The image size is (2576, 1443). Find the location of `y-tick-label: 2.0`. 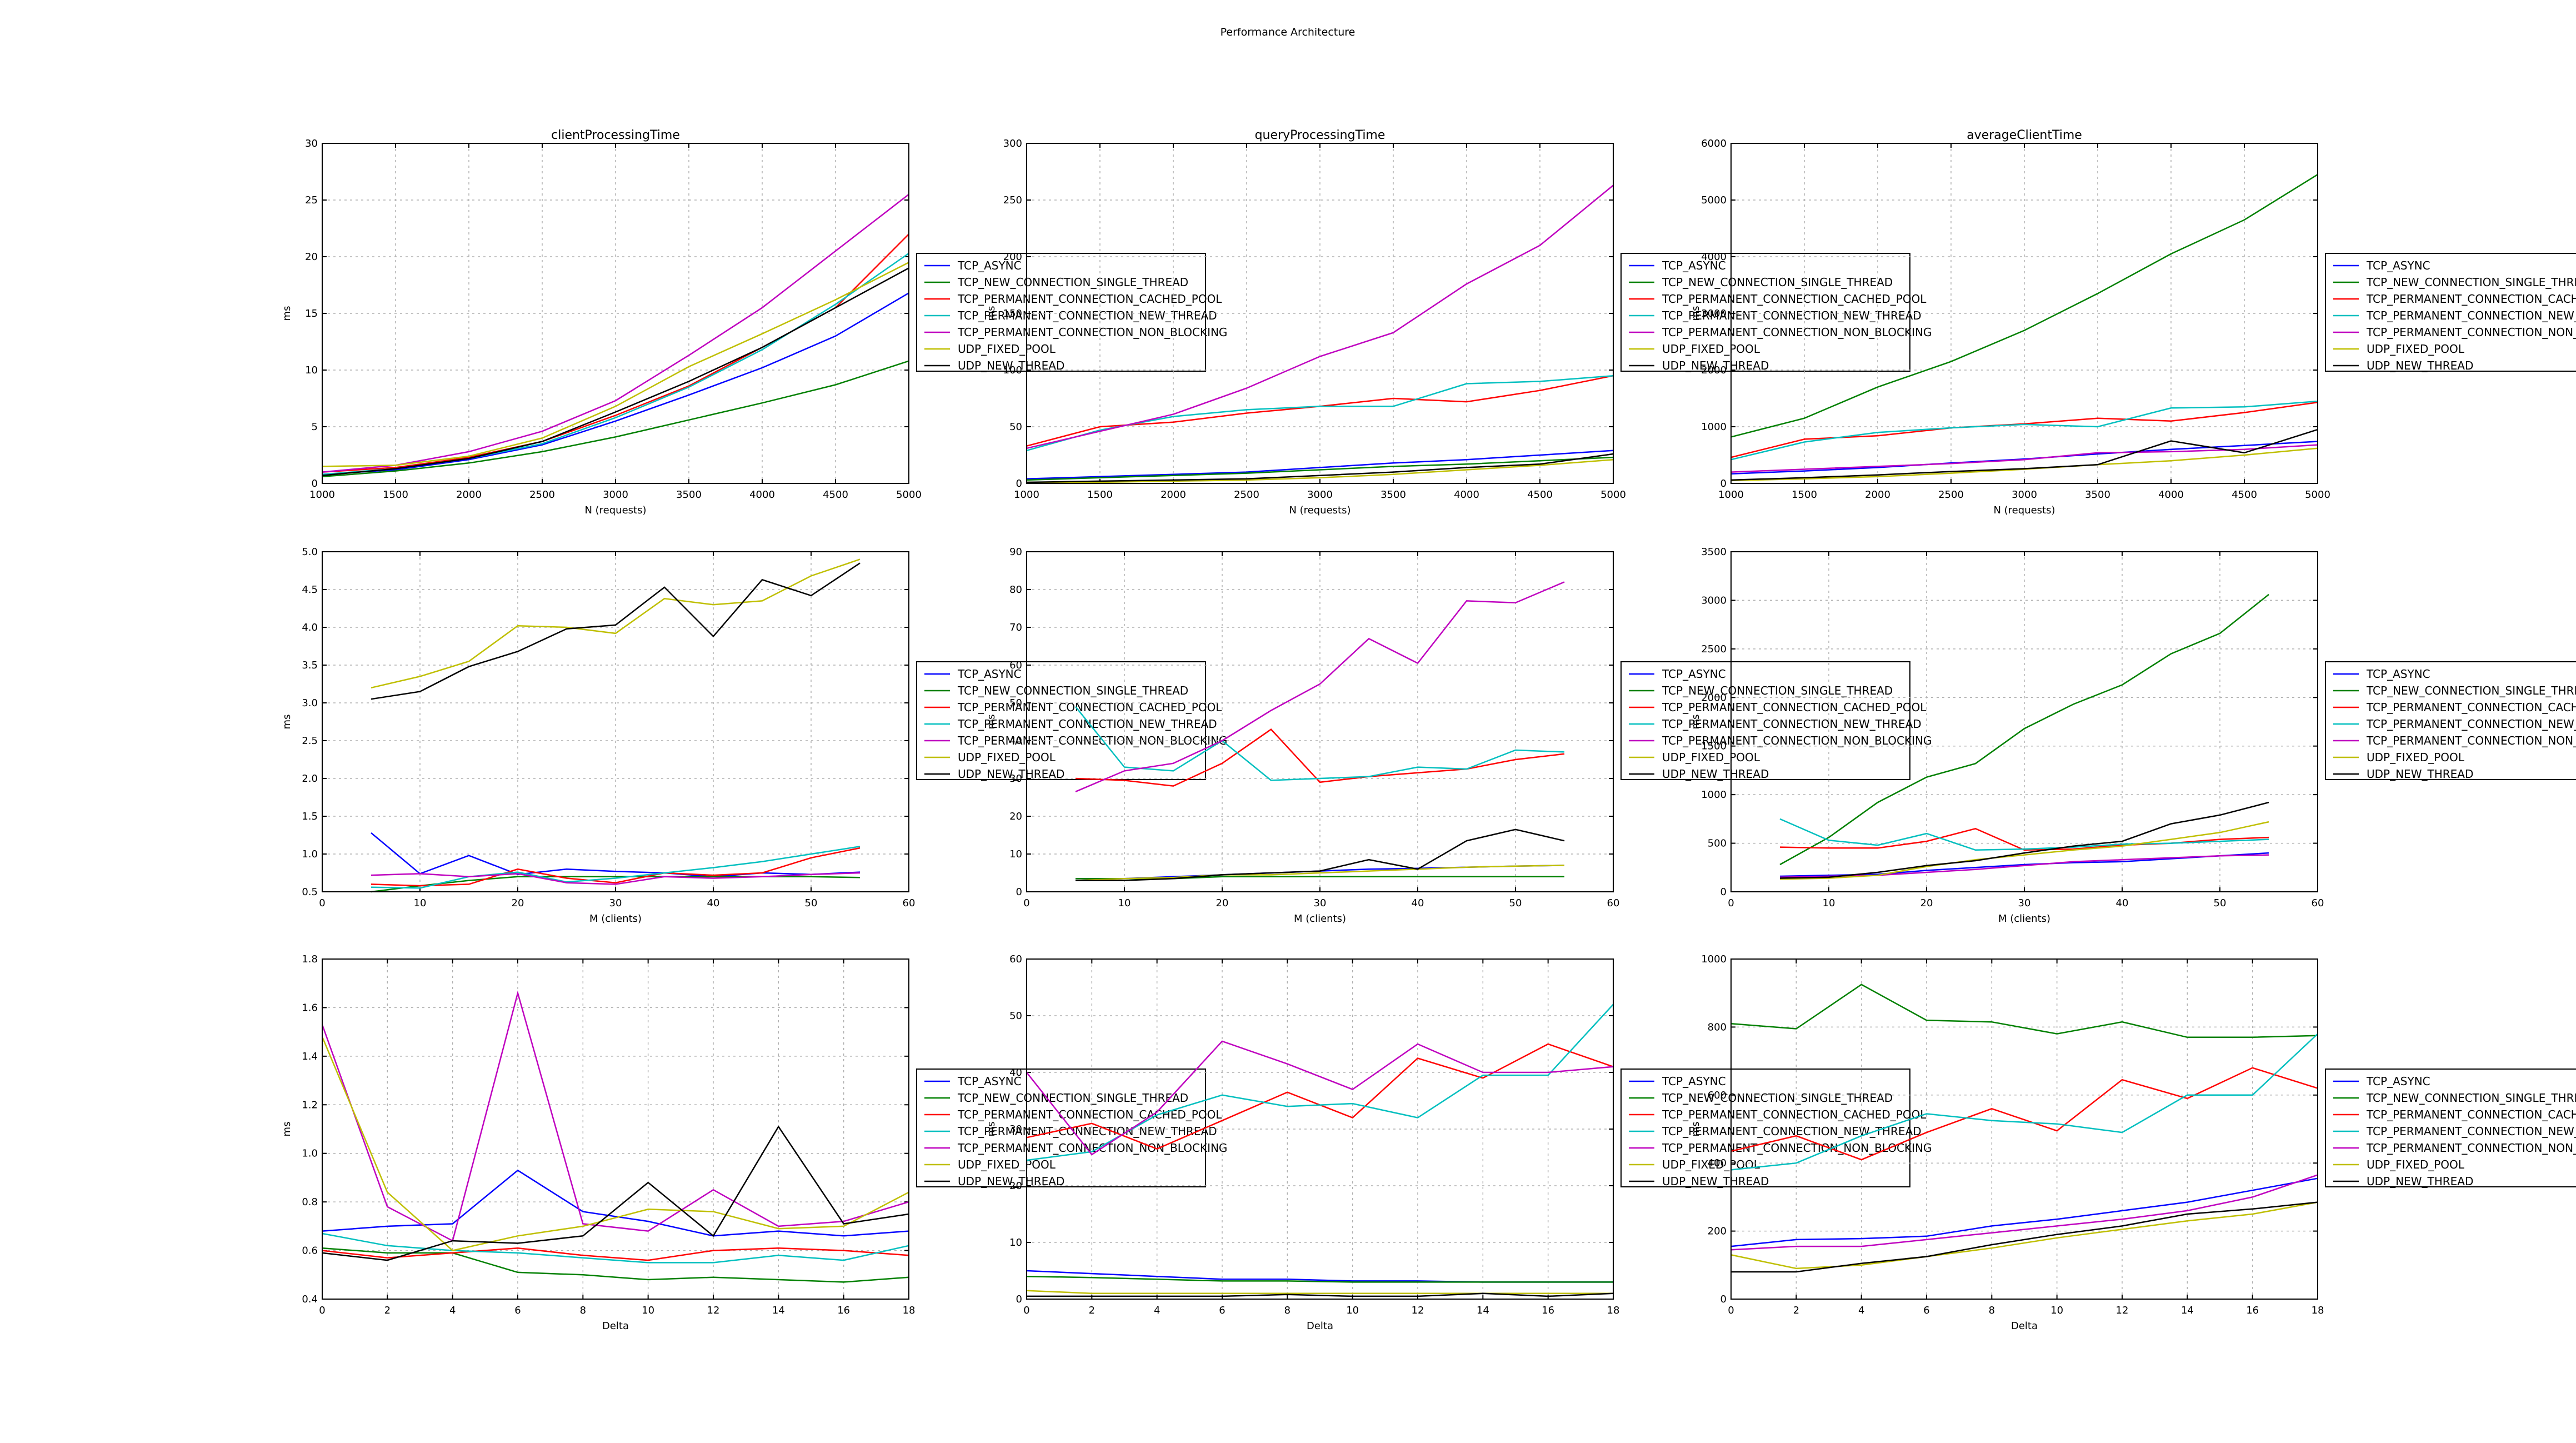

y-tick-label: 2.0 is located at coordinates (310, 779).